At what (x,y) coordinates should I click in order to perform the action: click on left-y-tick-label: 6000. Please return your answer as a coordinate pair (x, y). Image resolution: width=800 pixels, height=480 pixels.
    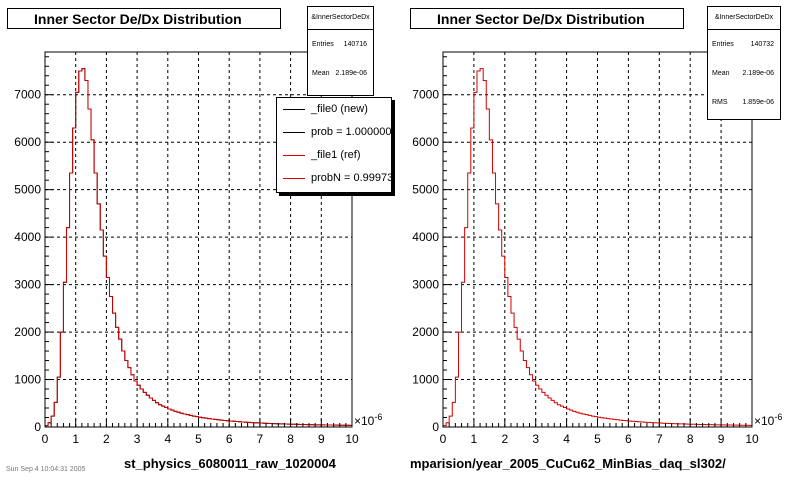
    Looking at the image, I should click on (27, 142).